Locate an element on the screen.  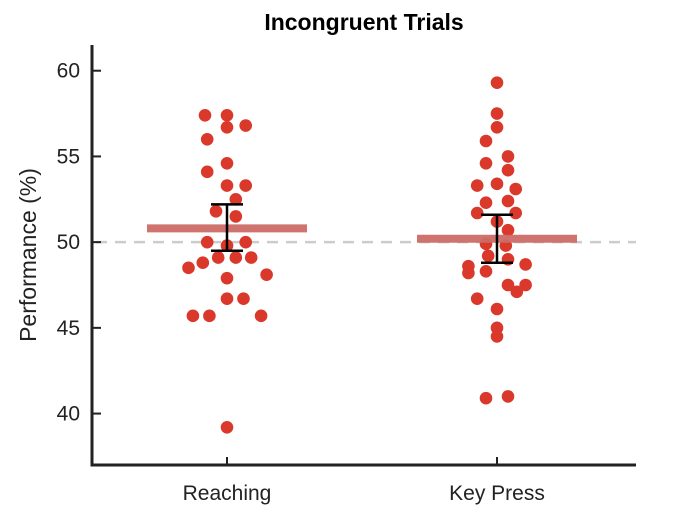
summary-layer is located at coordinates (362, 233).